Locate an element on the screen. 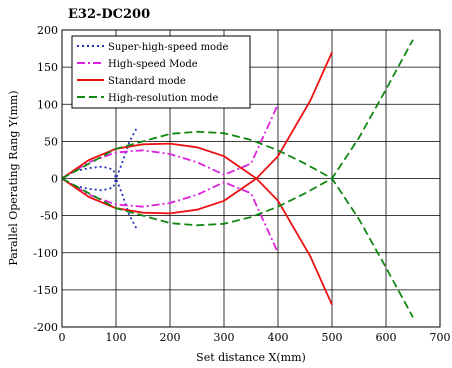 Image resolution: width=452 pixels, height=368 pixels. y-tick-label: 0 is located at coordinates (54, 179).